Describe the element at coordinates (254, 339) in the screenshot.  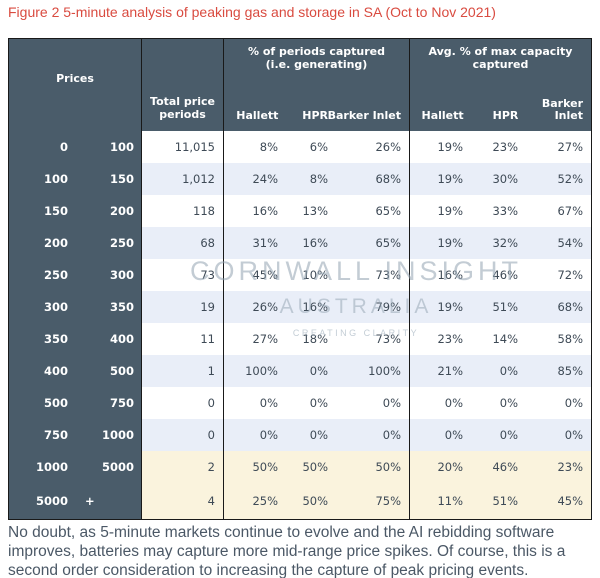
I see `pct-captured-hallett: 27%` at that location.